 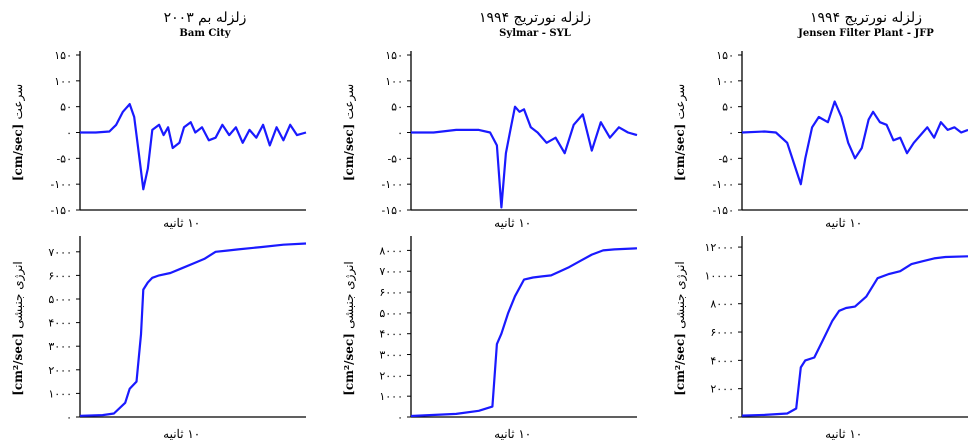 I want to click on panel-title: زلزله بم ۲۰۰۳ Bam City, so click(x=205, y=25).